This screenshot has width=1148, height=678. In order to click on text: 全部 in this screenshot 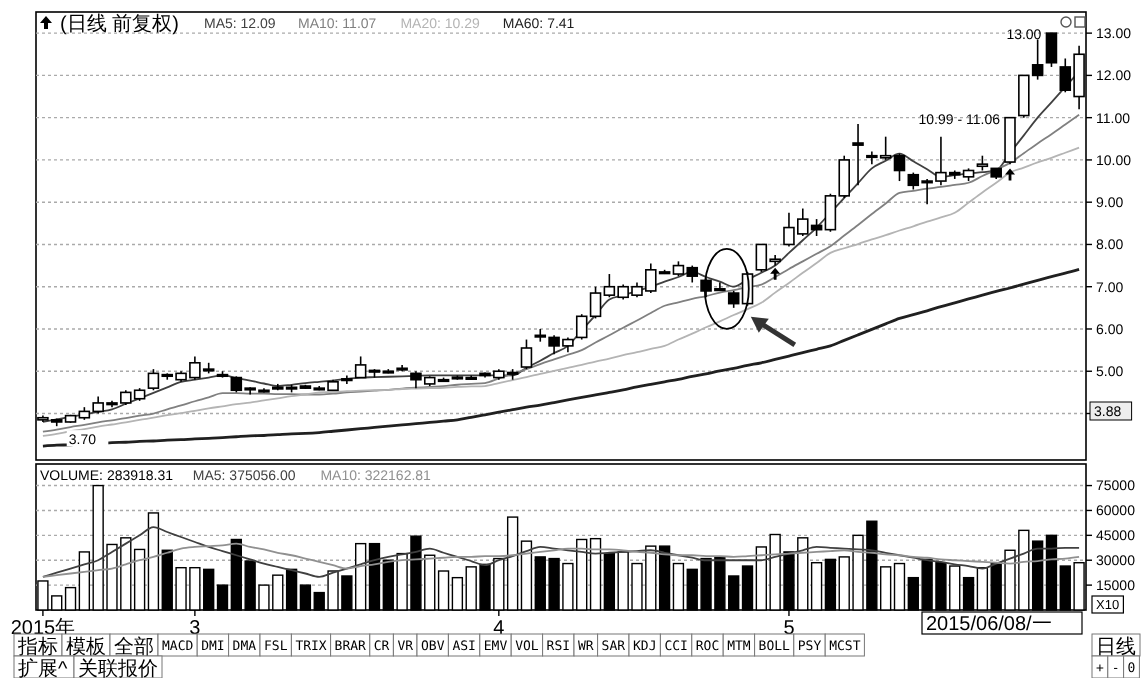, I will do `click(134, 647)`.